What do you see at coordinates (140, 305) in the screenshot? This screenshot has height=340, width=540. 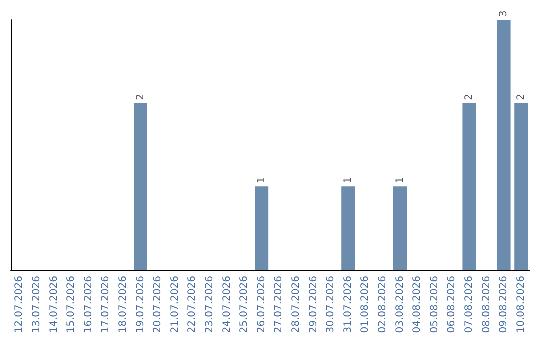 I see `x-tick-label: 19.07.2026` at bounding box center [140, 305].